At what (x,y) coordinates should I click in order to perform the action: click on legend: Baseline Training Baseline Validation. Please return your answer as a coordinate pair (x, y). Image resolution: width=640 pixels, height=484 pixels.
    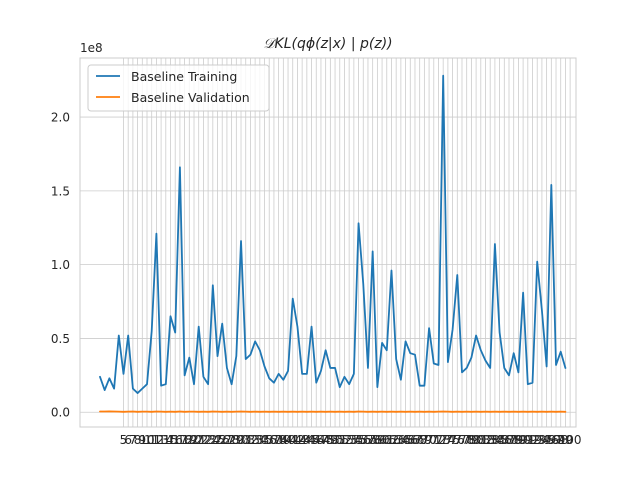
    Looking at the image, I should click on (178, 88).